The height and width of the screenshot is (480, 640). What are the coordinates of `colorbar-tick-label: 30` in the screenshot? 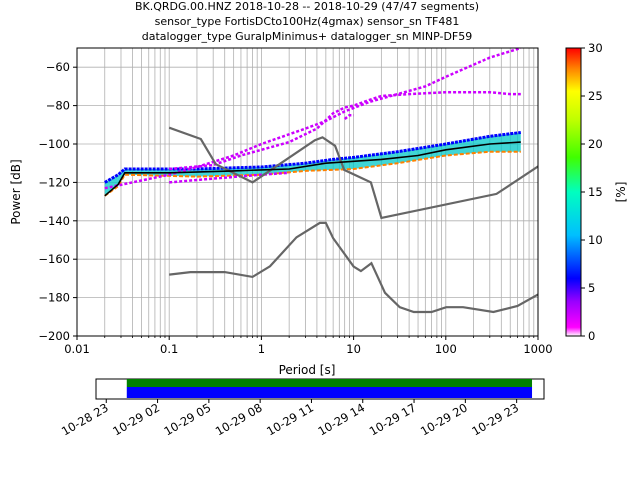 It's located at (595, 48).